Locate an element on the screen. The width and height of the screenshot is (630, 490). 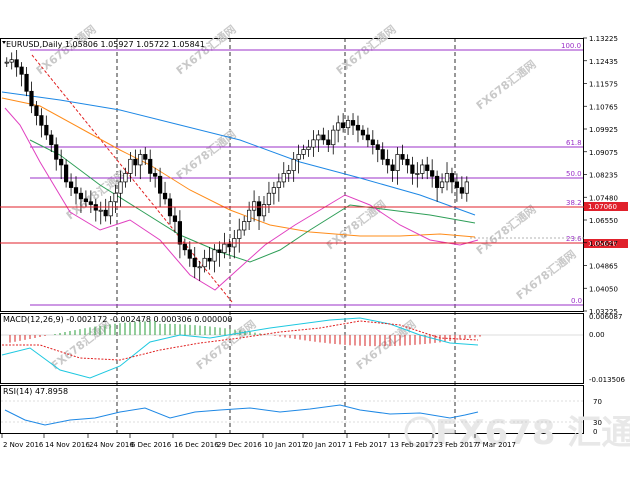
date-axis-label: 2 Nov 2016 is located at coordinates (23, 445).